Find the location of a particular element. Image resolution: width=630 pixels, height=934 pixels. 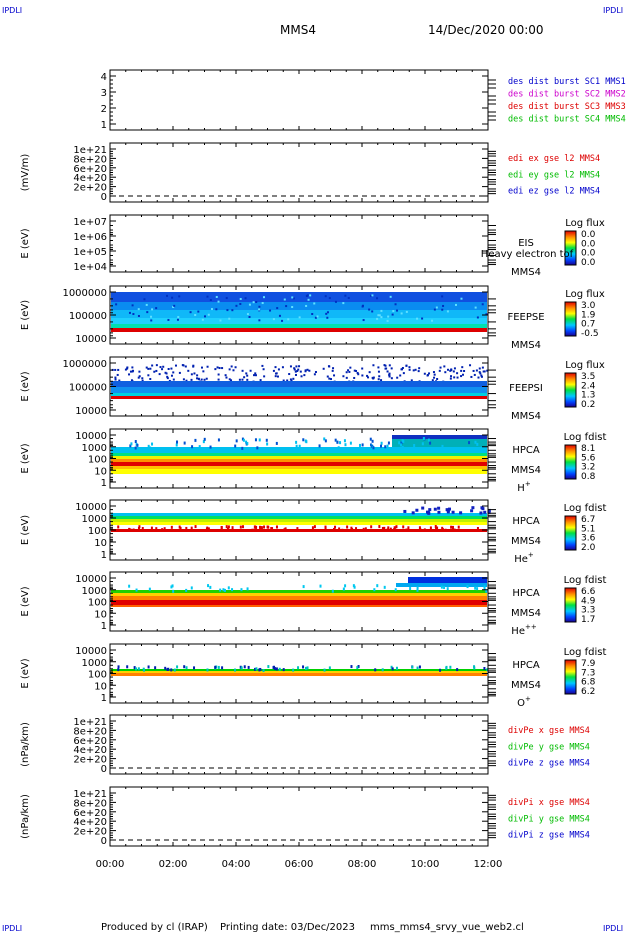

colorbar-tick-label: 7.9 is located at coordinates (588, 664).